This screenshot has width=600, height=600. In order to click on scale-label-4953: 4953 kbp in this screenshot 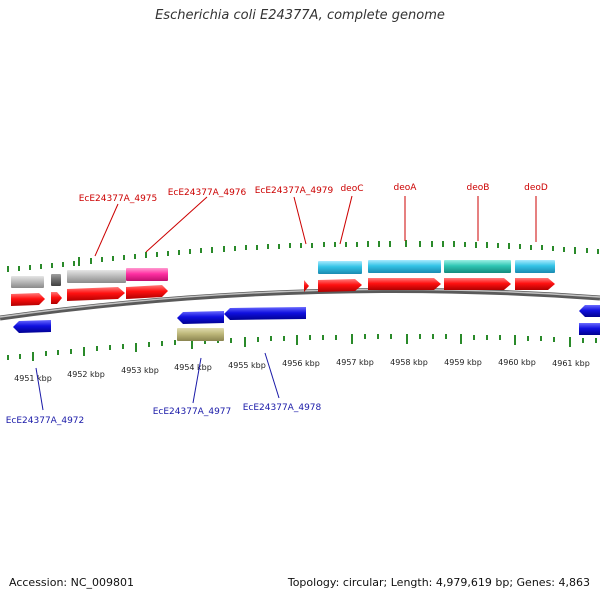, I will do `click(140, 370)`.